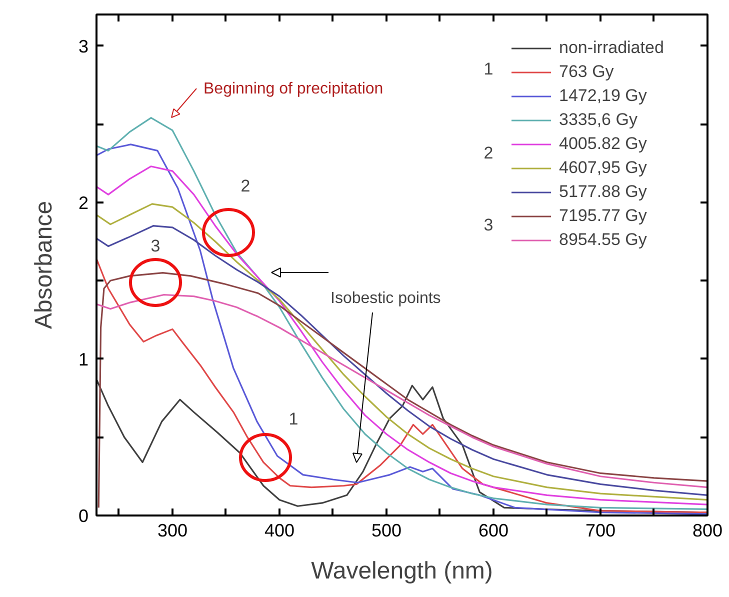  What do you see at coordinates (707, 530) in the screenshot?
I see `x-tick-label: 800` at bounding box center [707, 530].